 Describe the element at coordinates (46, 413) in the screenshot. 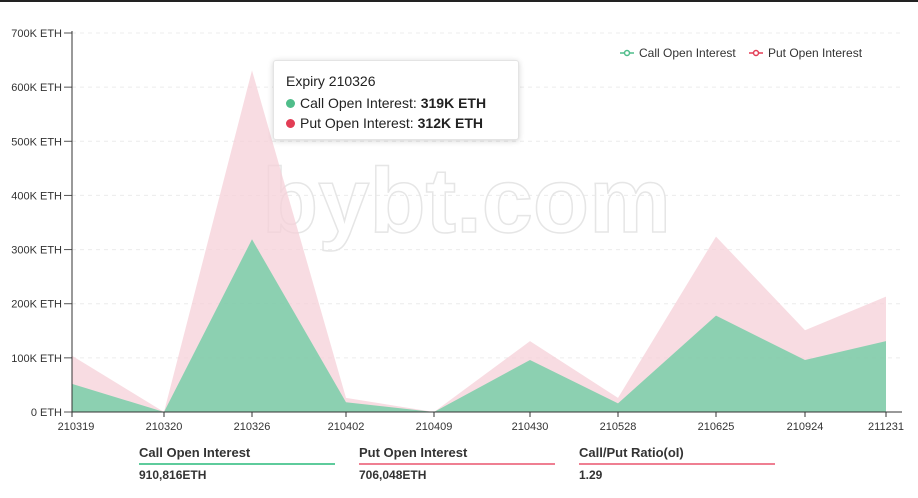

I see `y-tick-label: 0 ETH` at that location.